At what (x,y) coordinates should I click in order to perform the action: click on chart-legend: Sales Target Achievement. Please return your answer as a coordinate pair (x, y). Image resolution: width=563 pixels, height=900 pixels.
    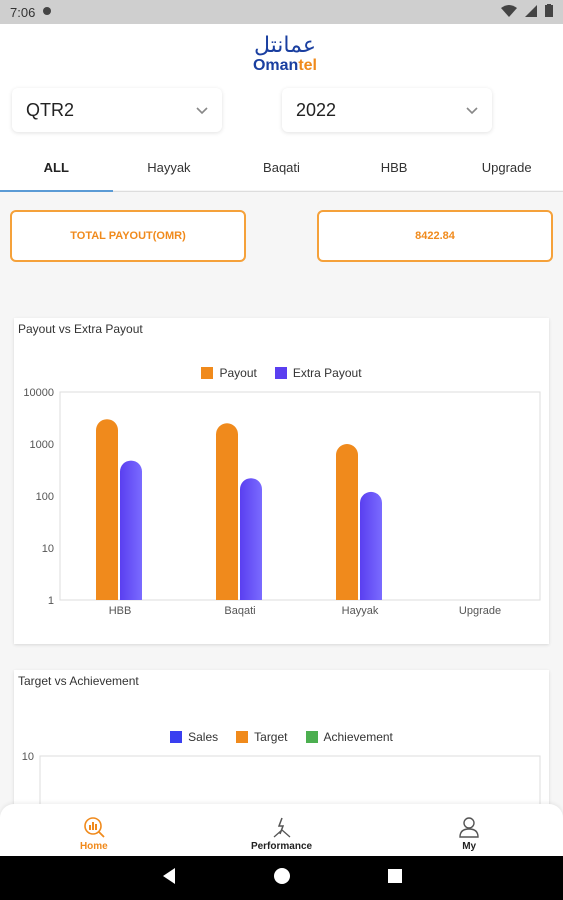
    Looking at the image, I should click on (281, 737).